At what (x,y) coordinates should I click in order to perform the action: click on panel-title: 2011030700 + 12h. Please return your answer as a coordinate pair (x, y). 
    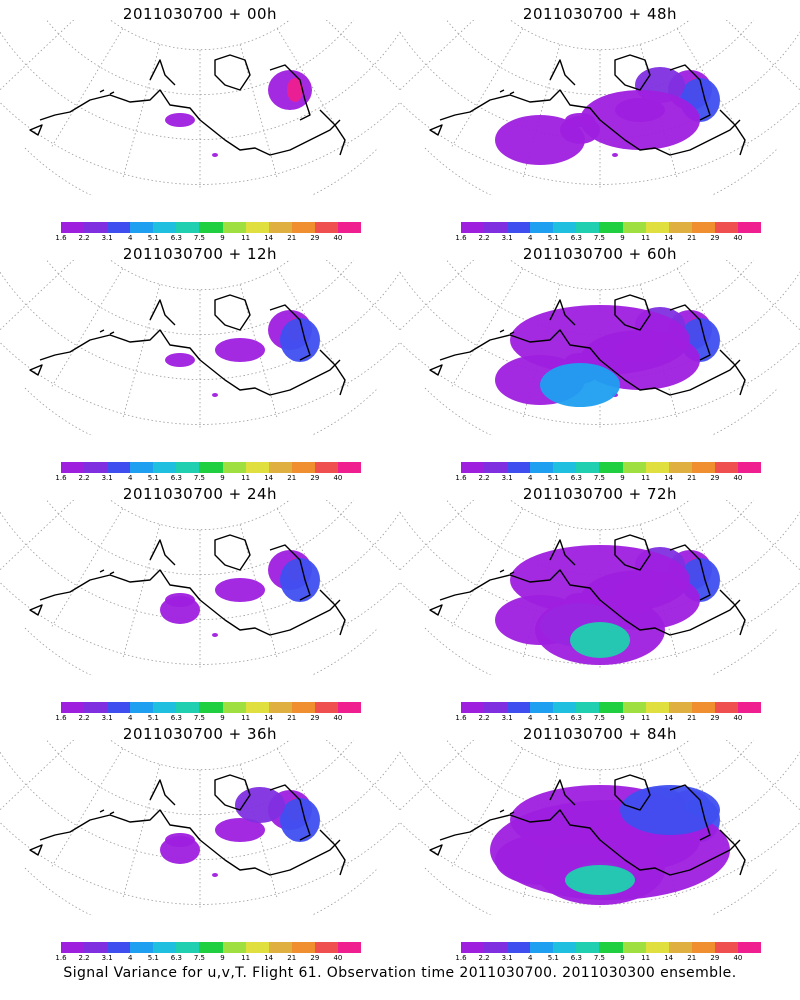
    Looking at the image, I should click on (200, 254).